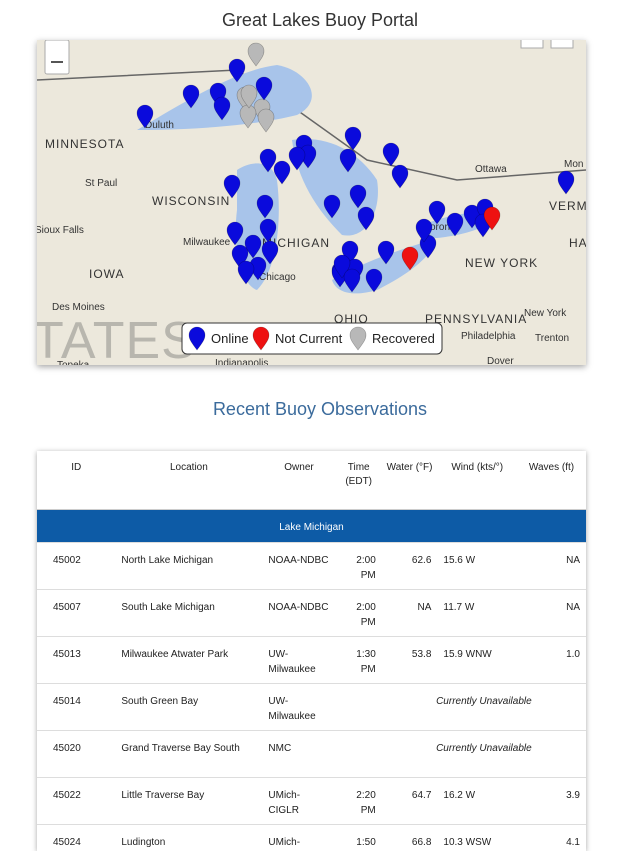 The height and width of the screenshot is (851, 640). What do you see at coordinates (477, 566) in the screenshot?
I see `table-cell: 15.6 W` at bounding box center [477, 566].